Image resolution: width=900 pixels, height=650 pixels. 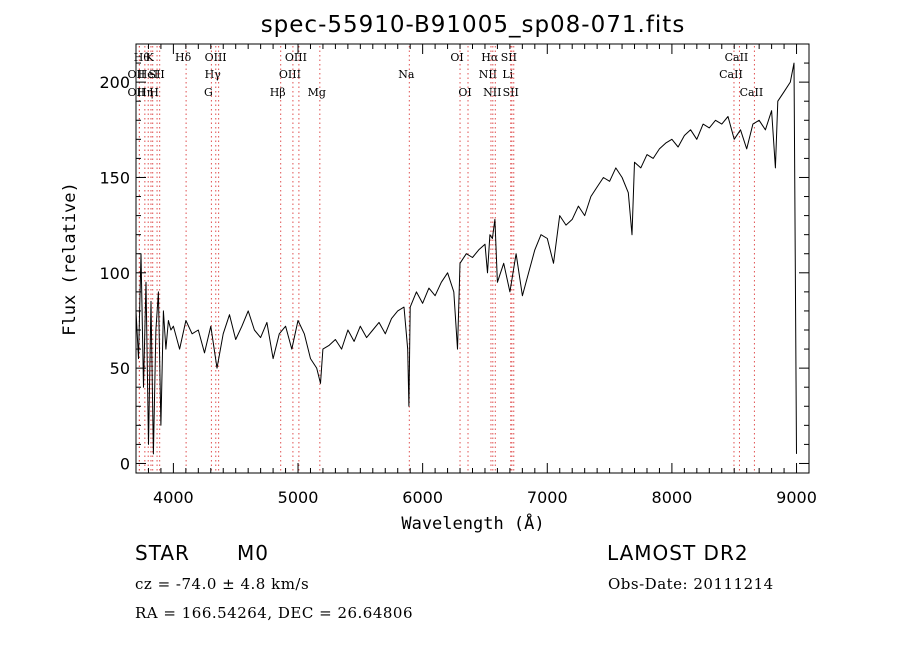 I want to click on line-label-17: OI, so click(x=456, y=57).